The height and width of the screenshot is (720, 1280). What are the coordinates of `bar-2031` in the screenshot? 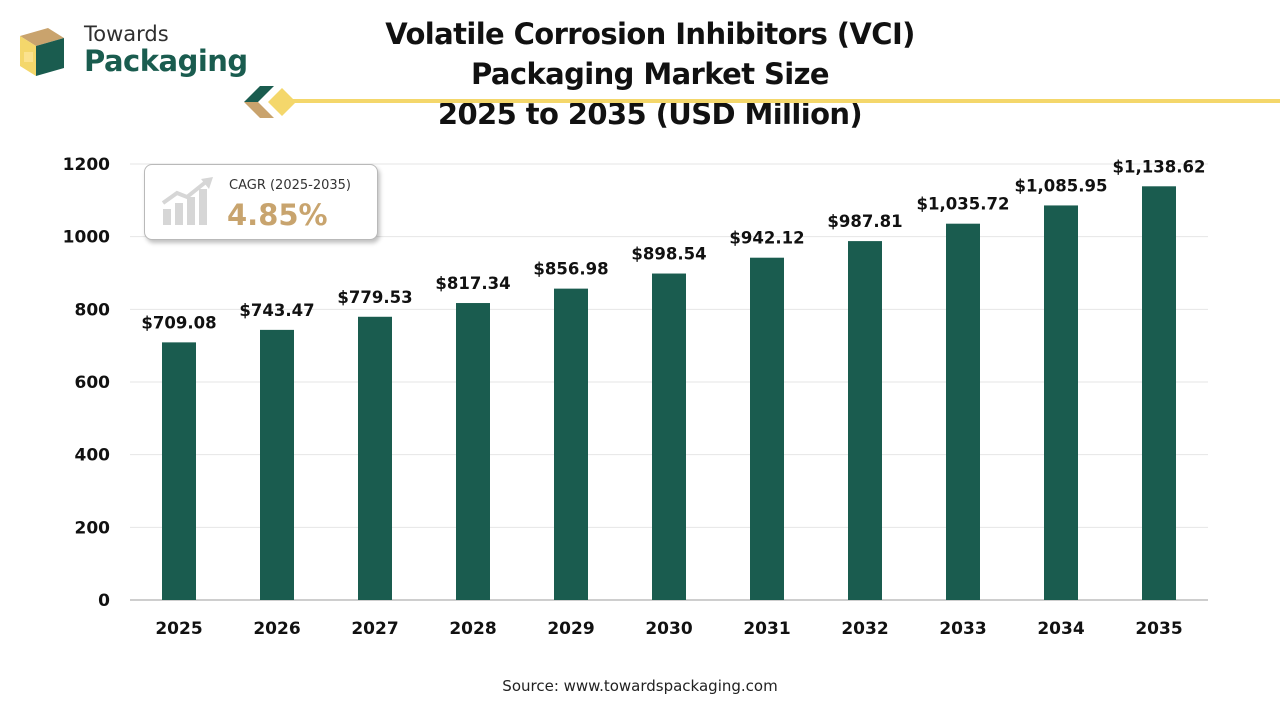 It's located at (767, 428).